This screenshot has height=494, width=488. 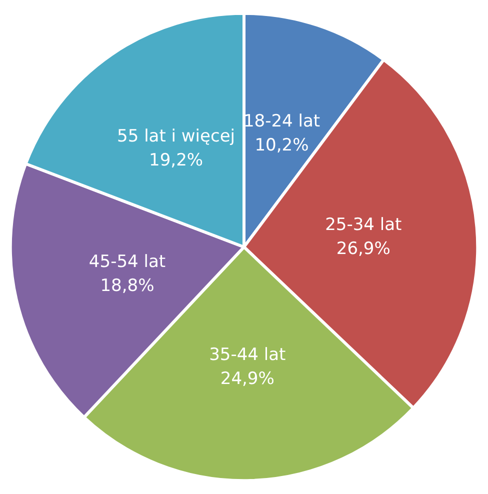 What do you see at coordinates (363, 248) in the screenshot?
I see `data-label: 26,9%` at bounding box center [363, 248].